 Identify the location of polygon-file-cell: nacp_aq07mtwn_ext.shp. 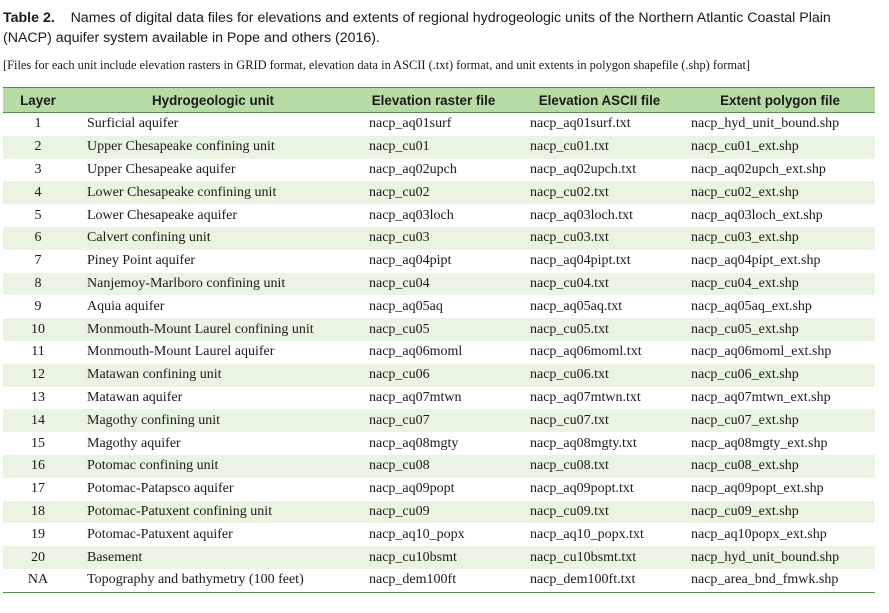
(761, 397).